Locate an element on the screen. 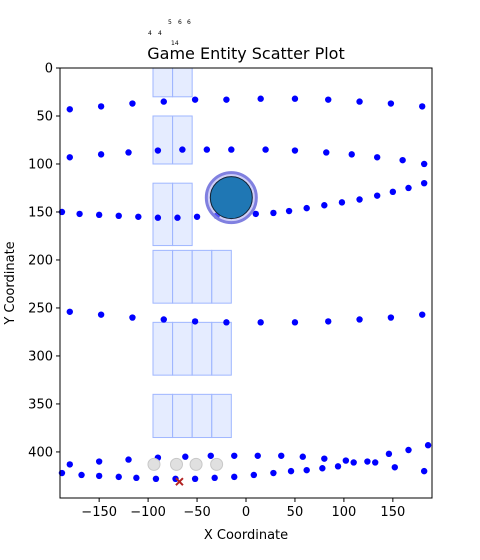  entity-marker is located at coordinates (231, 198).